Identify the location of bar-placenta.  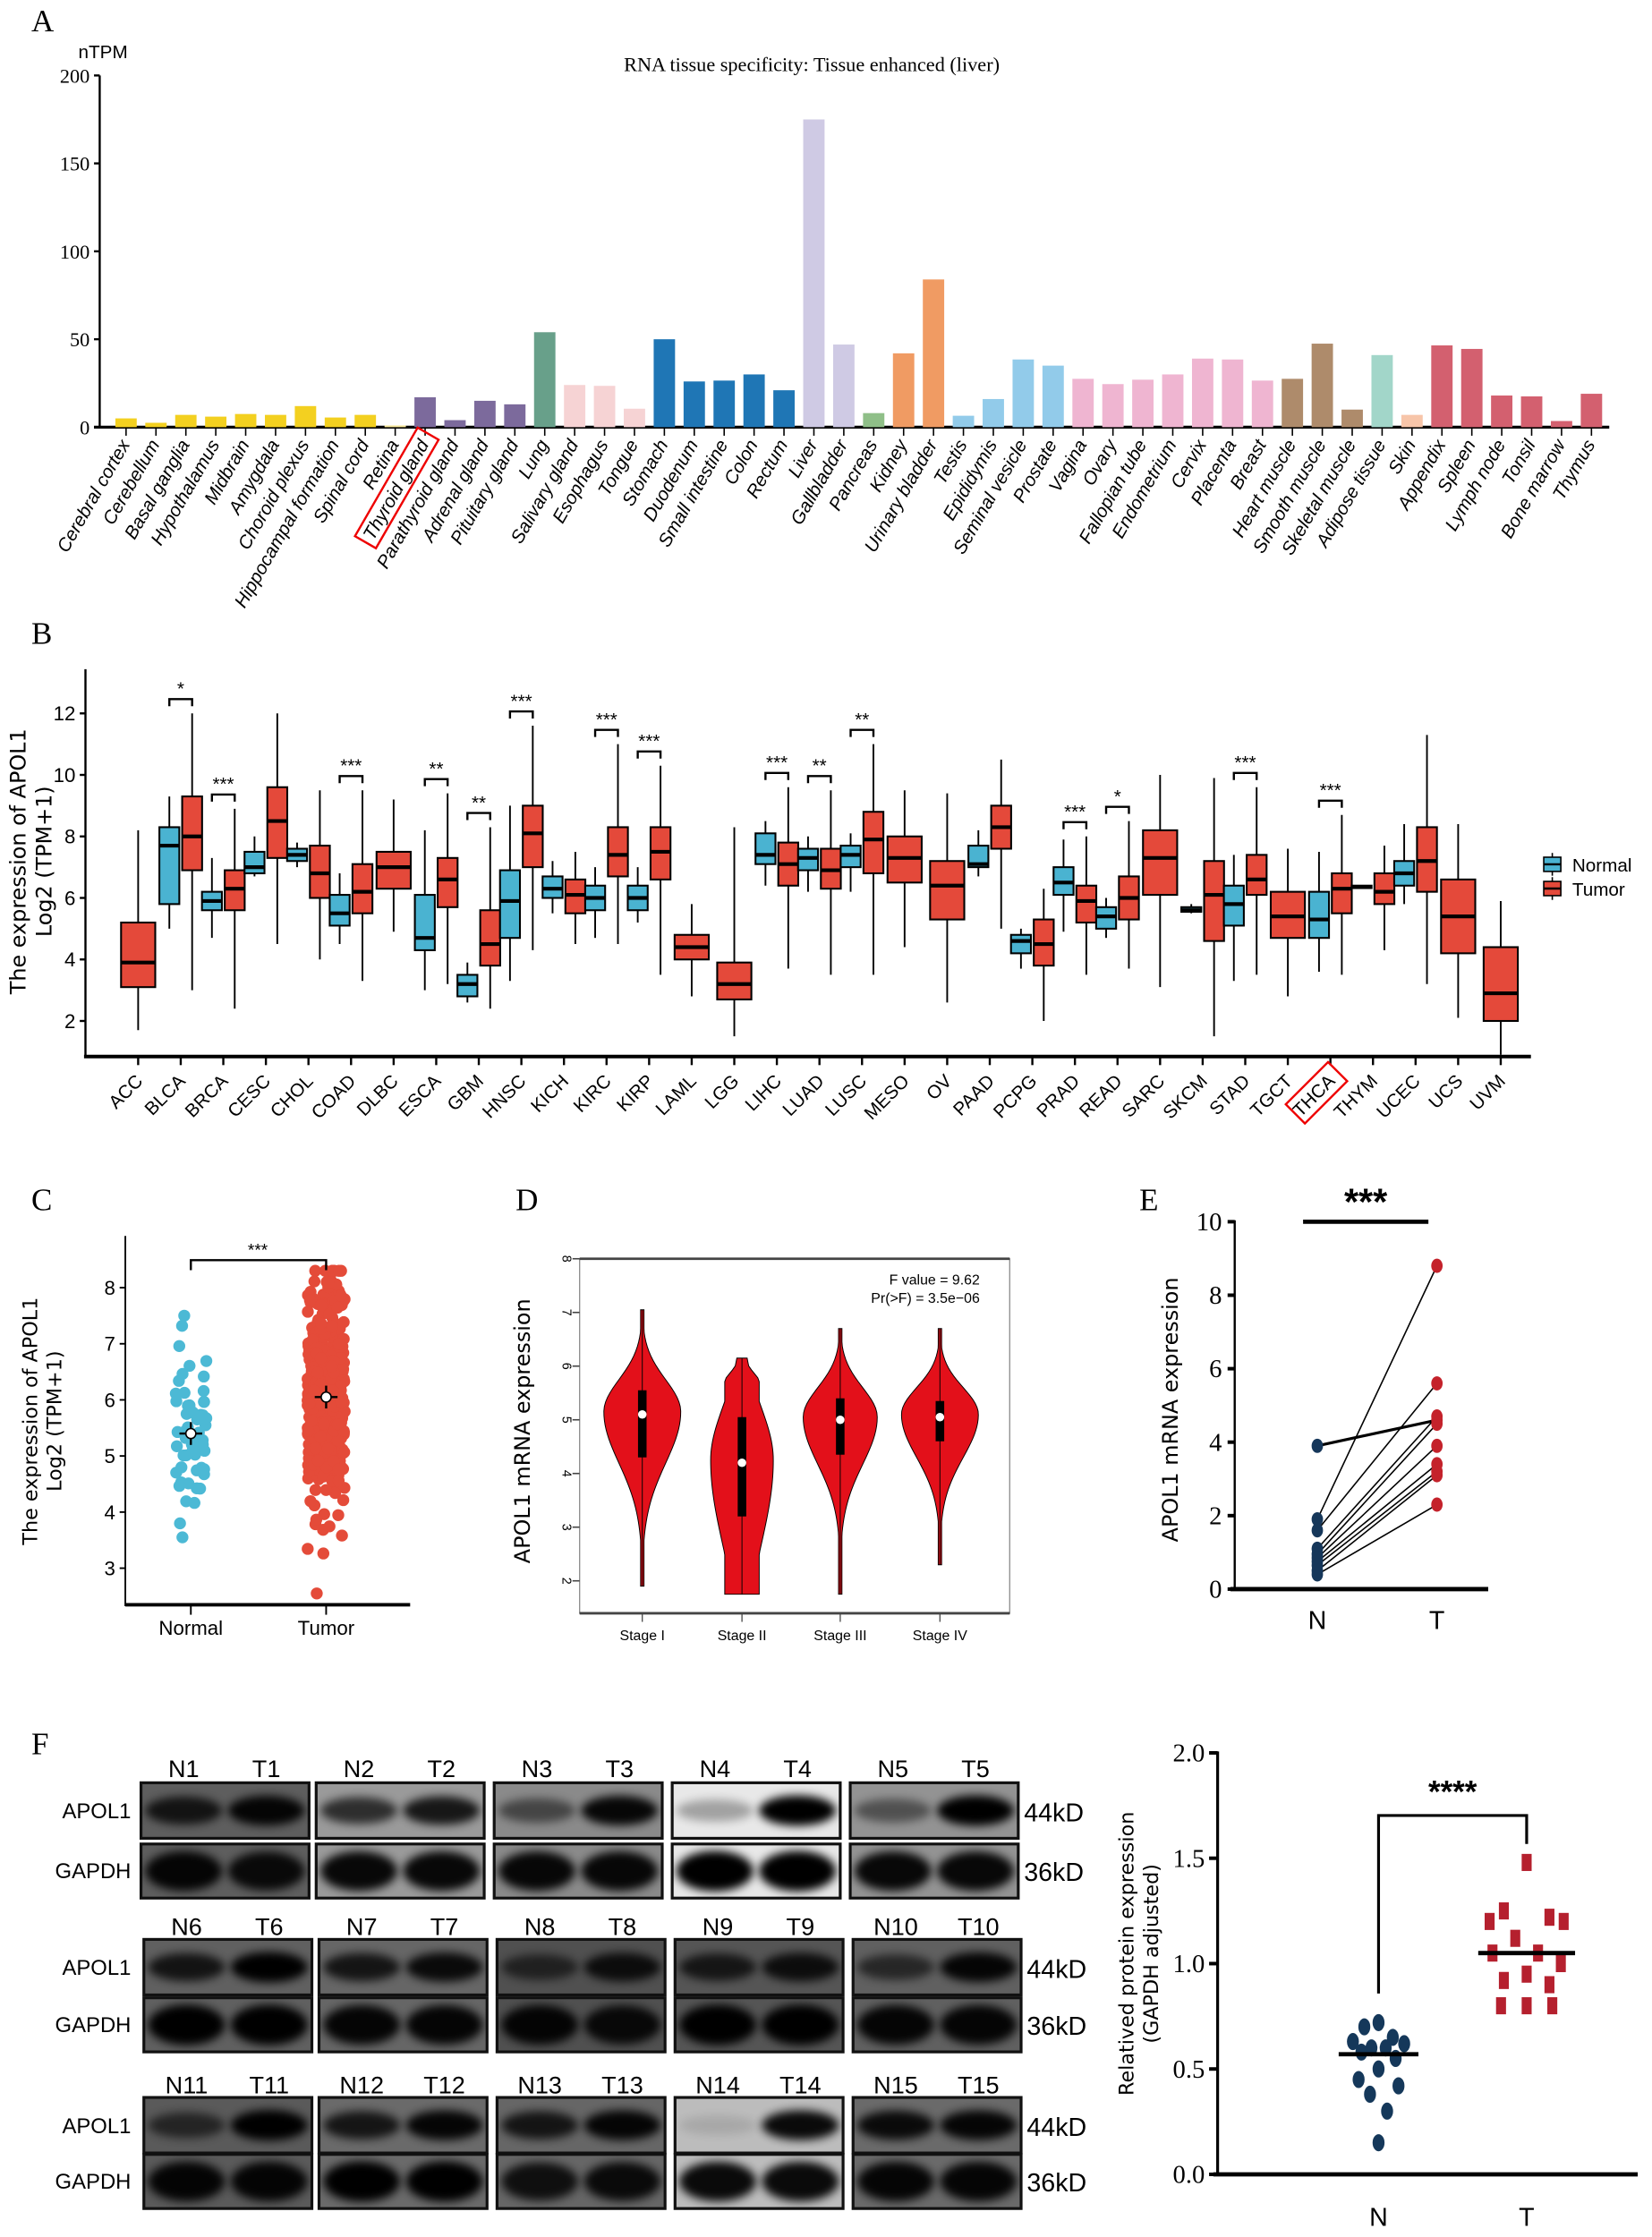
(1233, 393).